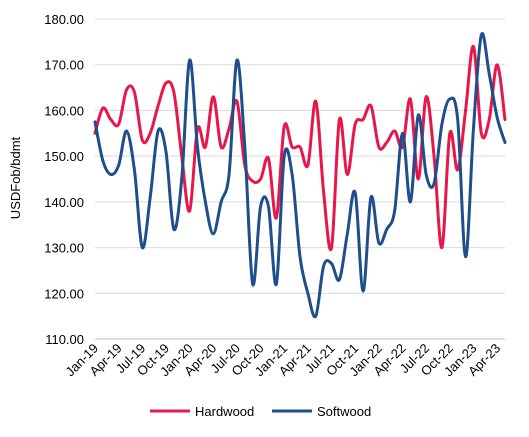 This screenshot has width=529, height=437. I want to click on y-axis-label: USDFob/bdmt, so click(15, 177).